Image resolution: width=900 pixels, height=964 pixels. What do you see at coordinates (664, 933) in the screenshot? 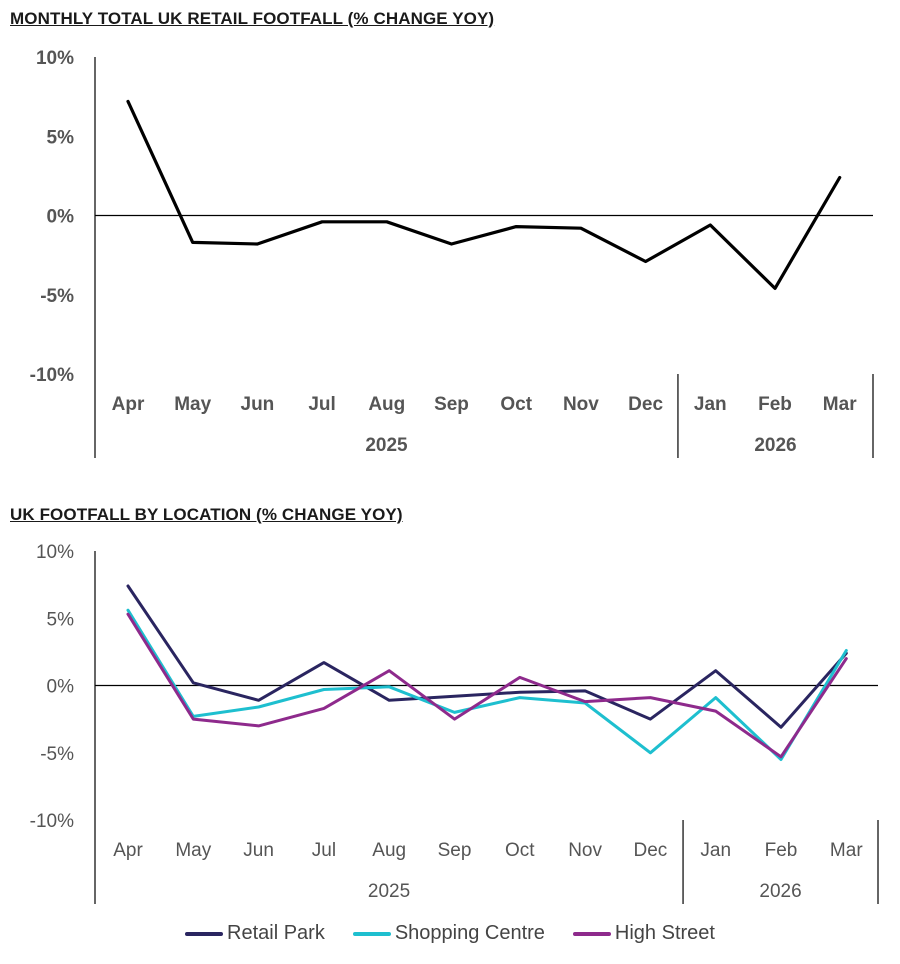
I see `legend-label: High Street` at bounding box center [664, 933].